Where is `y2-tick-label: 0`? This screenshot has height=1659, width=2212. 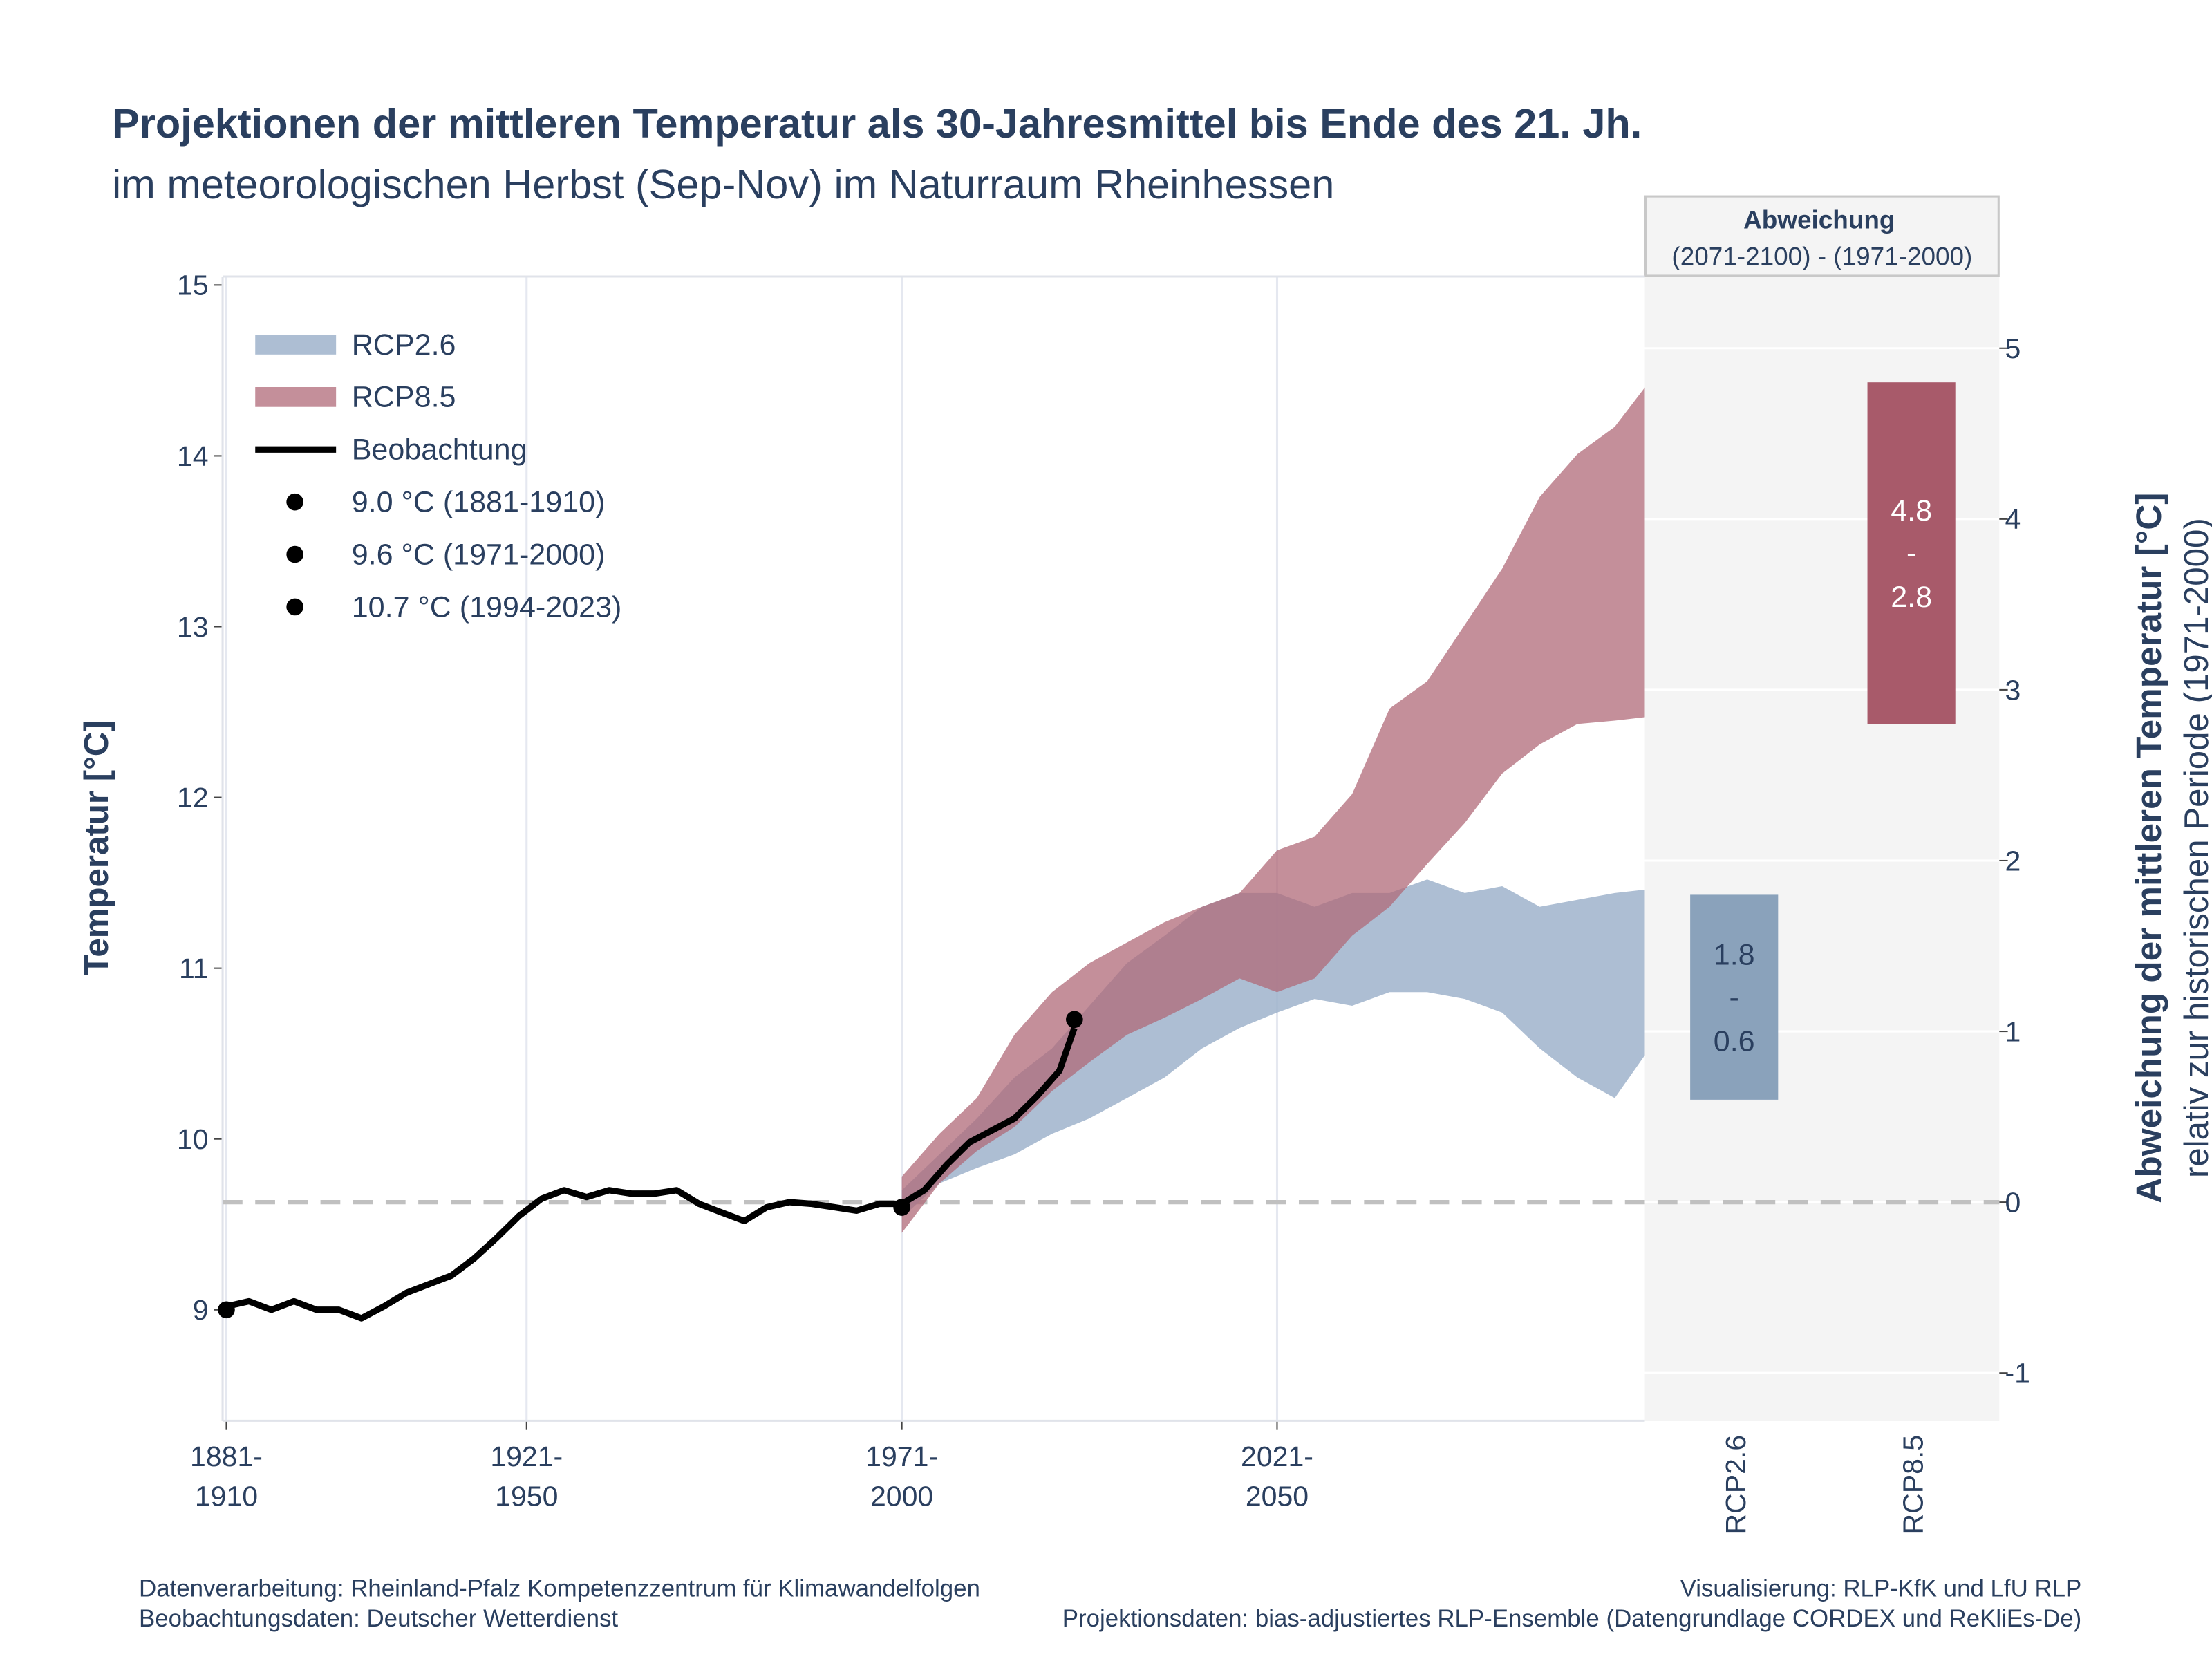
y2-tick-label: 0 is located at coordinates (2013, 1202).